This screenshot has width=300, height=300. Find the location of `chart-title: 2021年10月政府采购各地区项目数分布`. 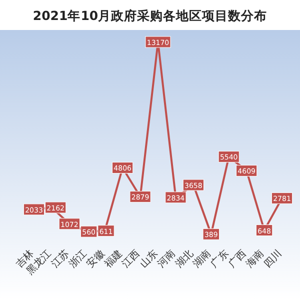

chart-title: 2021年10月政府采购各地区项目数分布 is located at coordinates (150, 15).